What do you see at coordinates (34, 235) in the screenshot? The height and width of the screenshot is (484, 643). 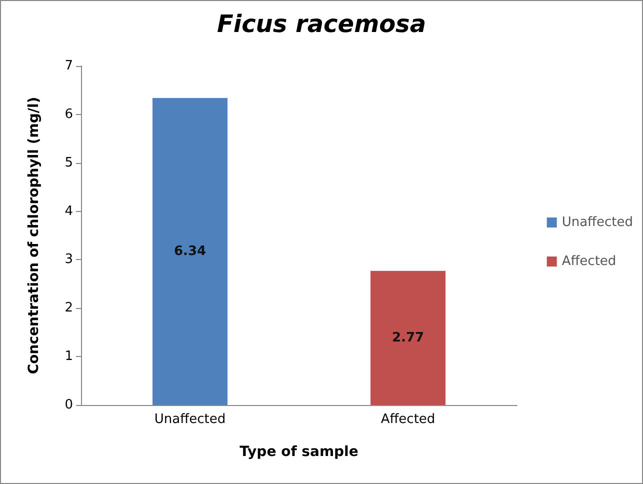 I see `y-axis-title: Concentration of chlorophyll (mg/l)` at bounding box center [34, 235].